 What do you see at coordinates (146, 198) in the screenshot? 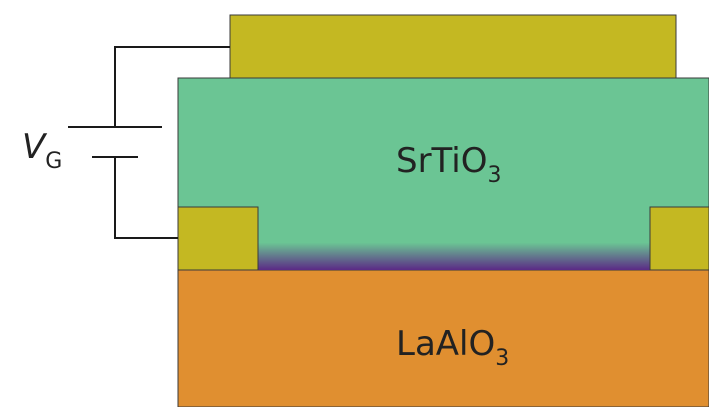
I see `gate-wire-bottom` at bounding box center [146, 198].